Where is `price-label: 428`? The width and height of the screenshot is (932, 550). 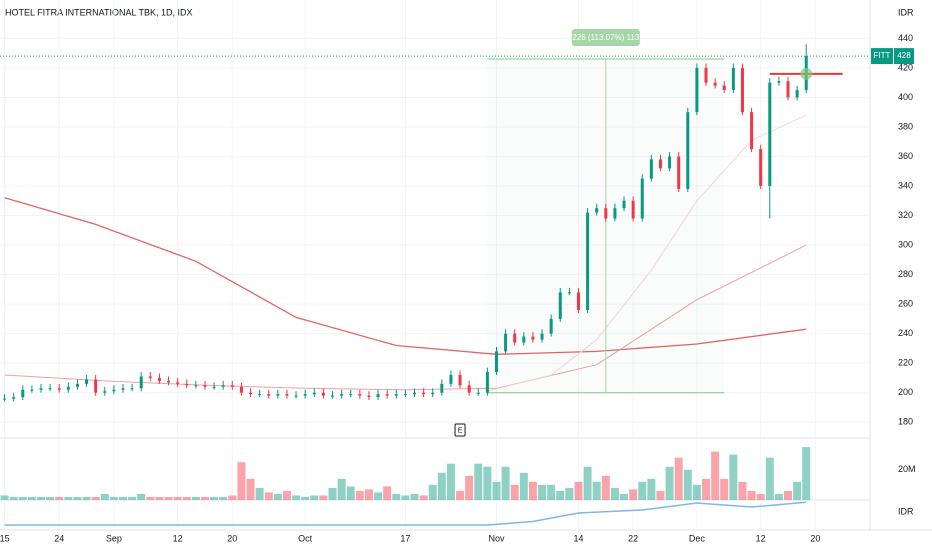 price-label: 428 is located at coordinates (904, 55).